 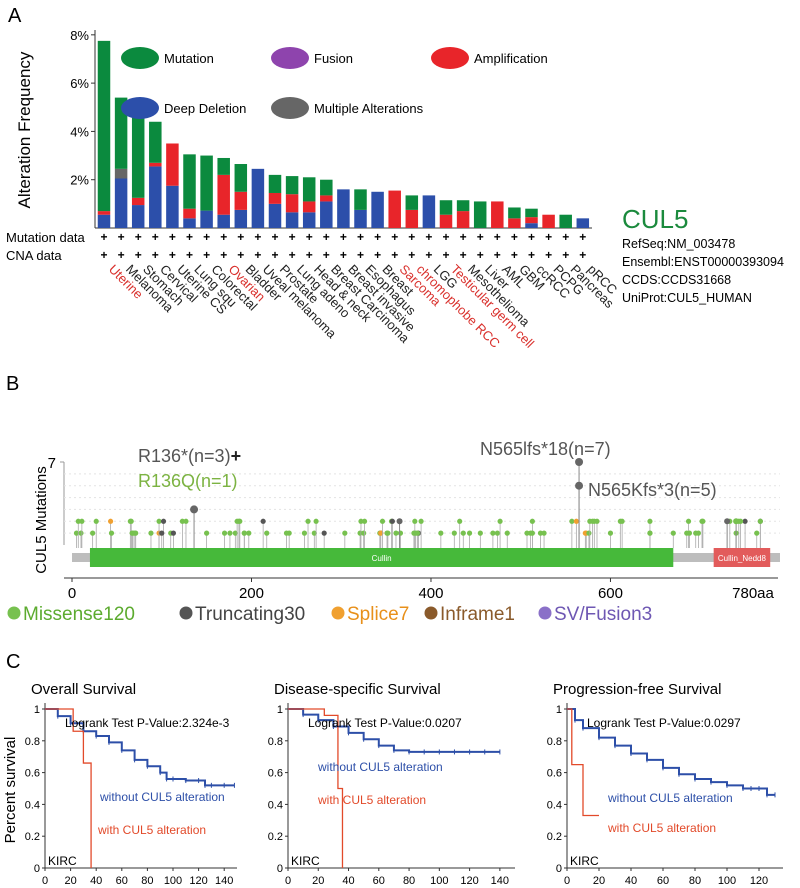 I want to click on y-tick-label: 8%, so click(x=79, y=35).